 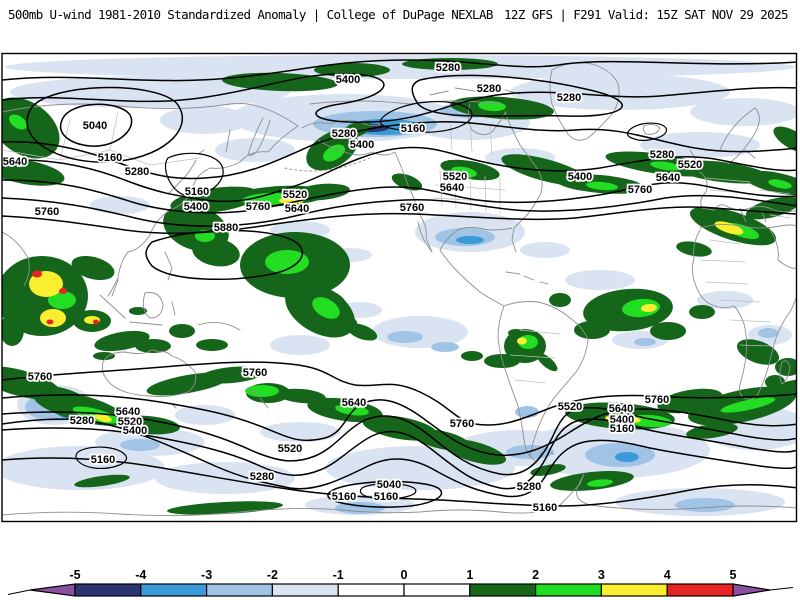 What do you see at coordinates (751, 590) in the screenshot?
I see `colorbar-over-arrow` at bounding box center [751, 590].